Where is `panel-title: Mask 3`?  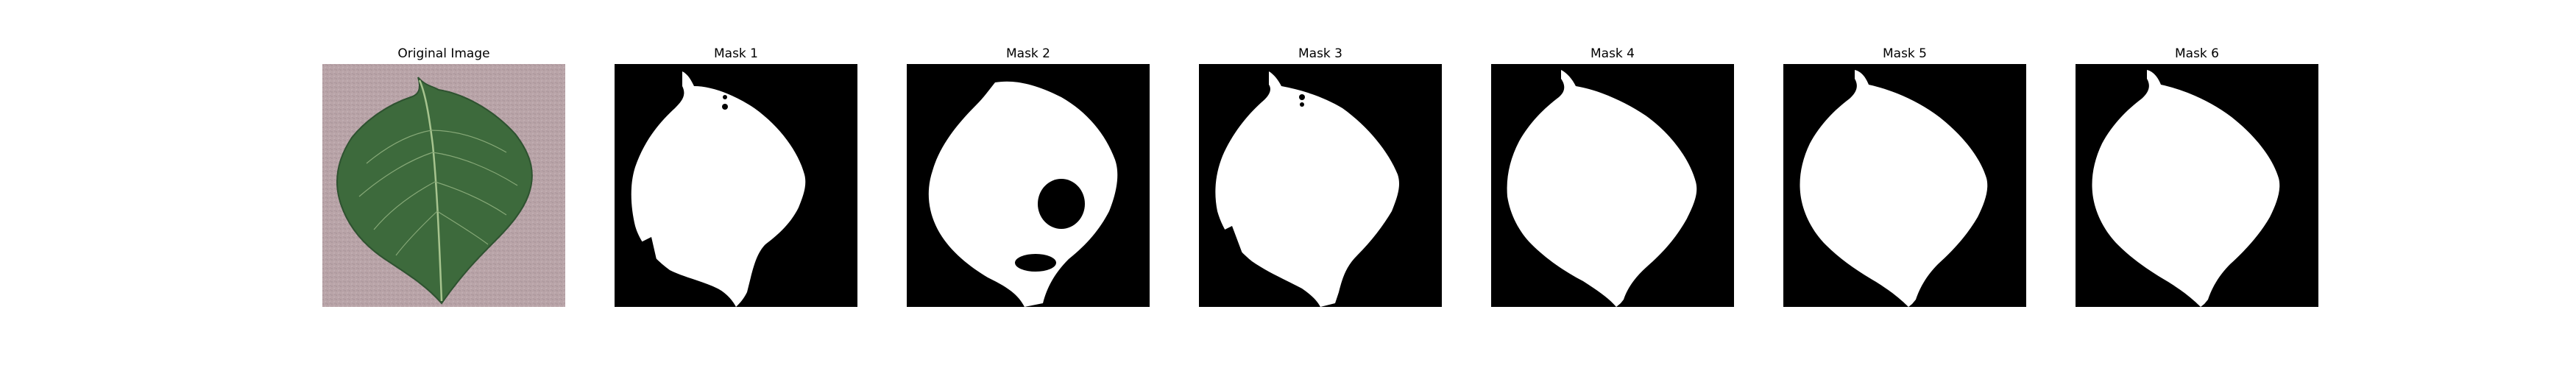
panel-title: Mask 3 is located at coordinates (1320, 53).